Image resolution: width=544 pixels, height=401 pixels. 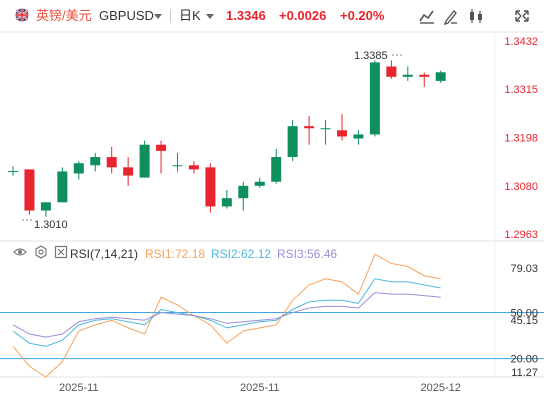 What do you see at coordinates (241, 254) in the screenshot?
I see `rsi2-value: RSI2:62.12` at bounding box center [241, 254].